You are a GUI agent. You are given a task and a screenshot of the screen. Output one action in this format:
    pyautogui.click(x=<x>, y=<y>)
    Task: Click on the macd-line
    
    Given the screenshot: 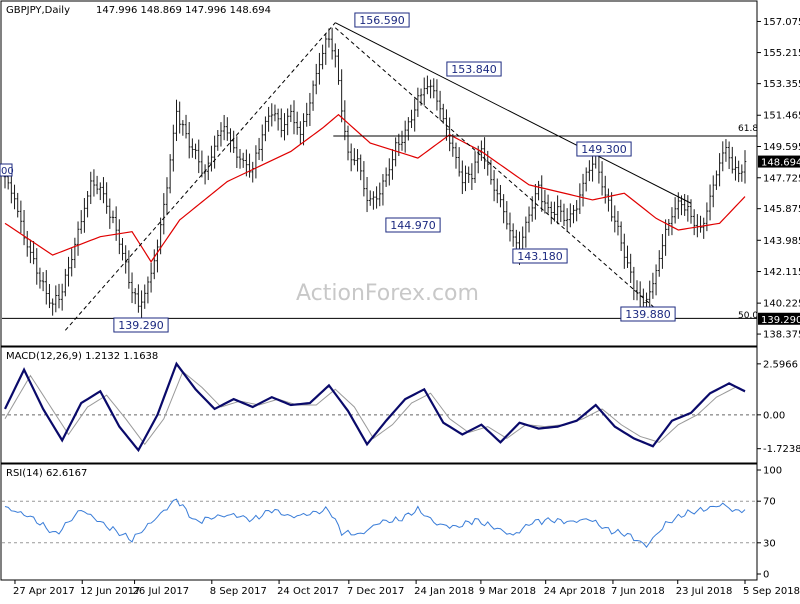 What is the action you would take?
    pyautogui.click(x=375, y=407)
    